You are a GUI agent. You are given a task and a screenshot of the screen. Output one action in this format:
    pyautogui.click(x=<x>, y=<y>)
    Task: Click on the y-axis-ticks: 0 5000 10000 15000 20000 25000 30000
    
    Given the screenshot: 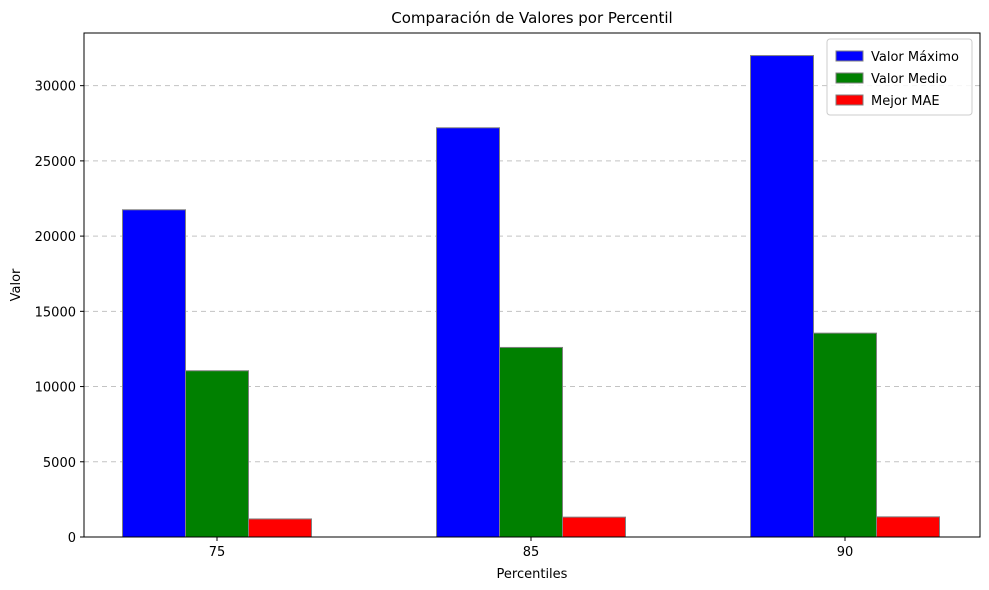 What is the action you would take?
    pyautogui.click(x=59, y=313)
    